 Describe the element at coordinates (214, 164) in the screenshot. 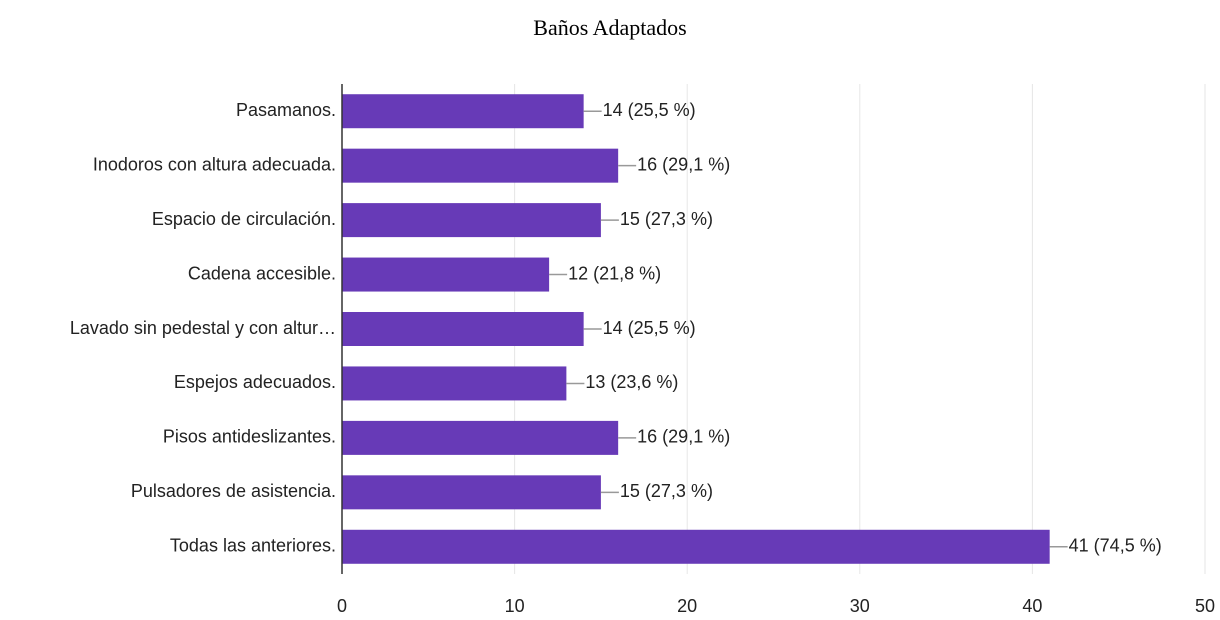

I see `y-tick-label: Inodoros con altura adecuada.` at that location.